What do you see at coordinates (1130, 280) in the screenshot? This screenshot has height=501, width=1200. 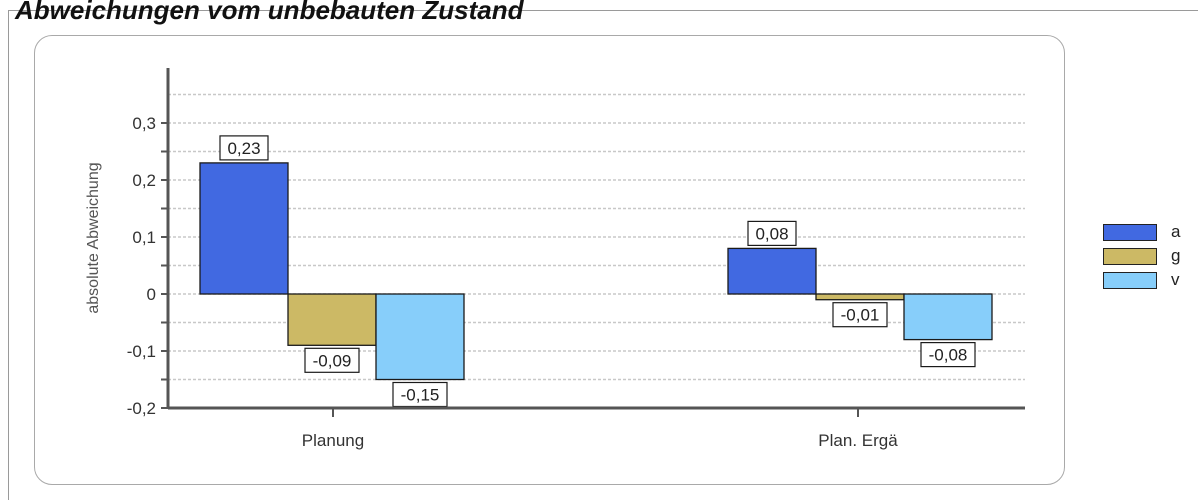 I see `legend-swatch-v` at bounding box center [1130, 280].